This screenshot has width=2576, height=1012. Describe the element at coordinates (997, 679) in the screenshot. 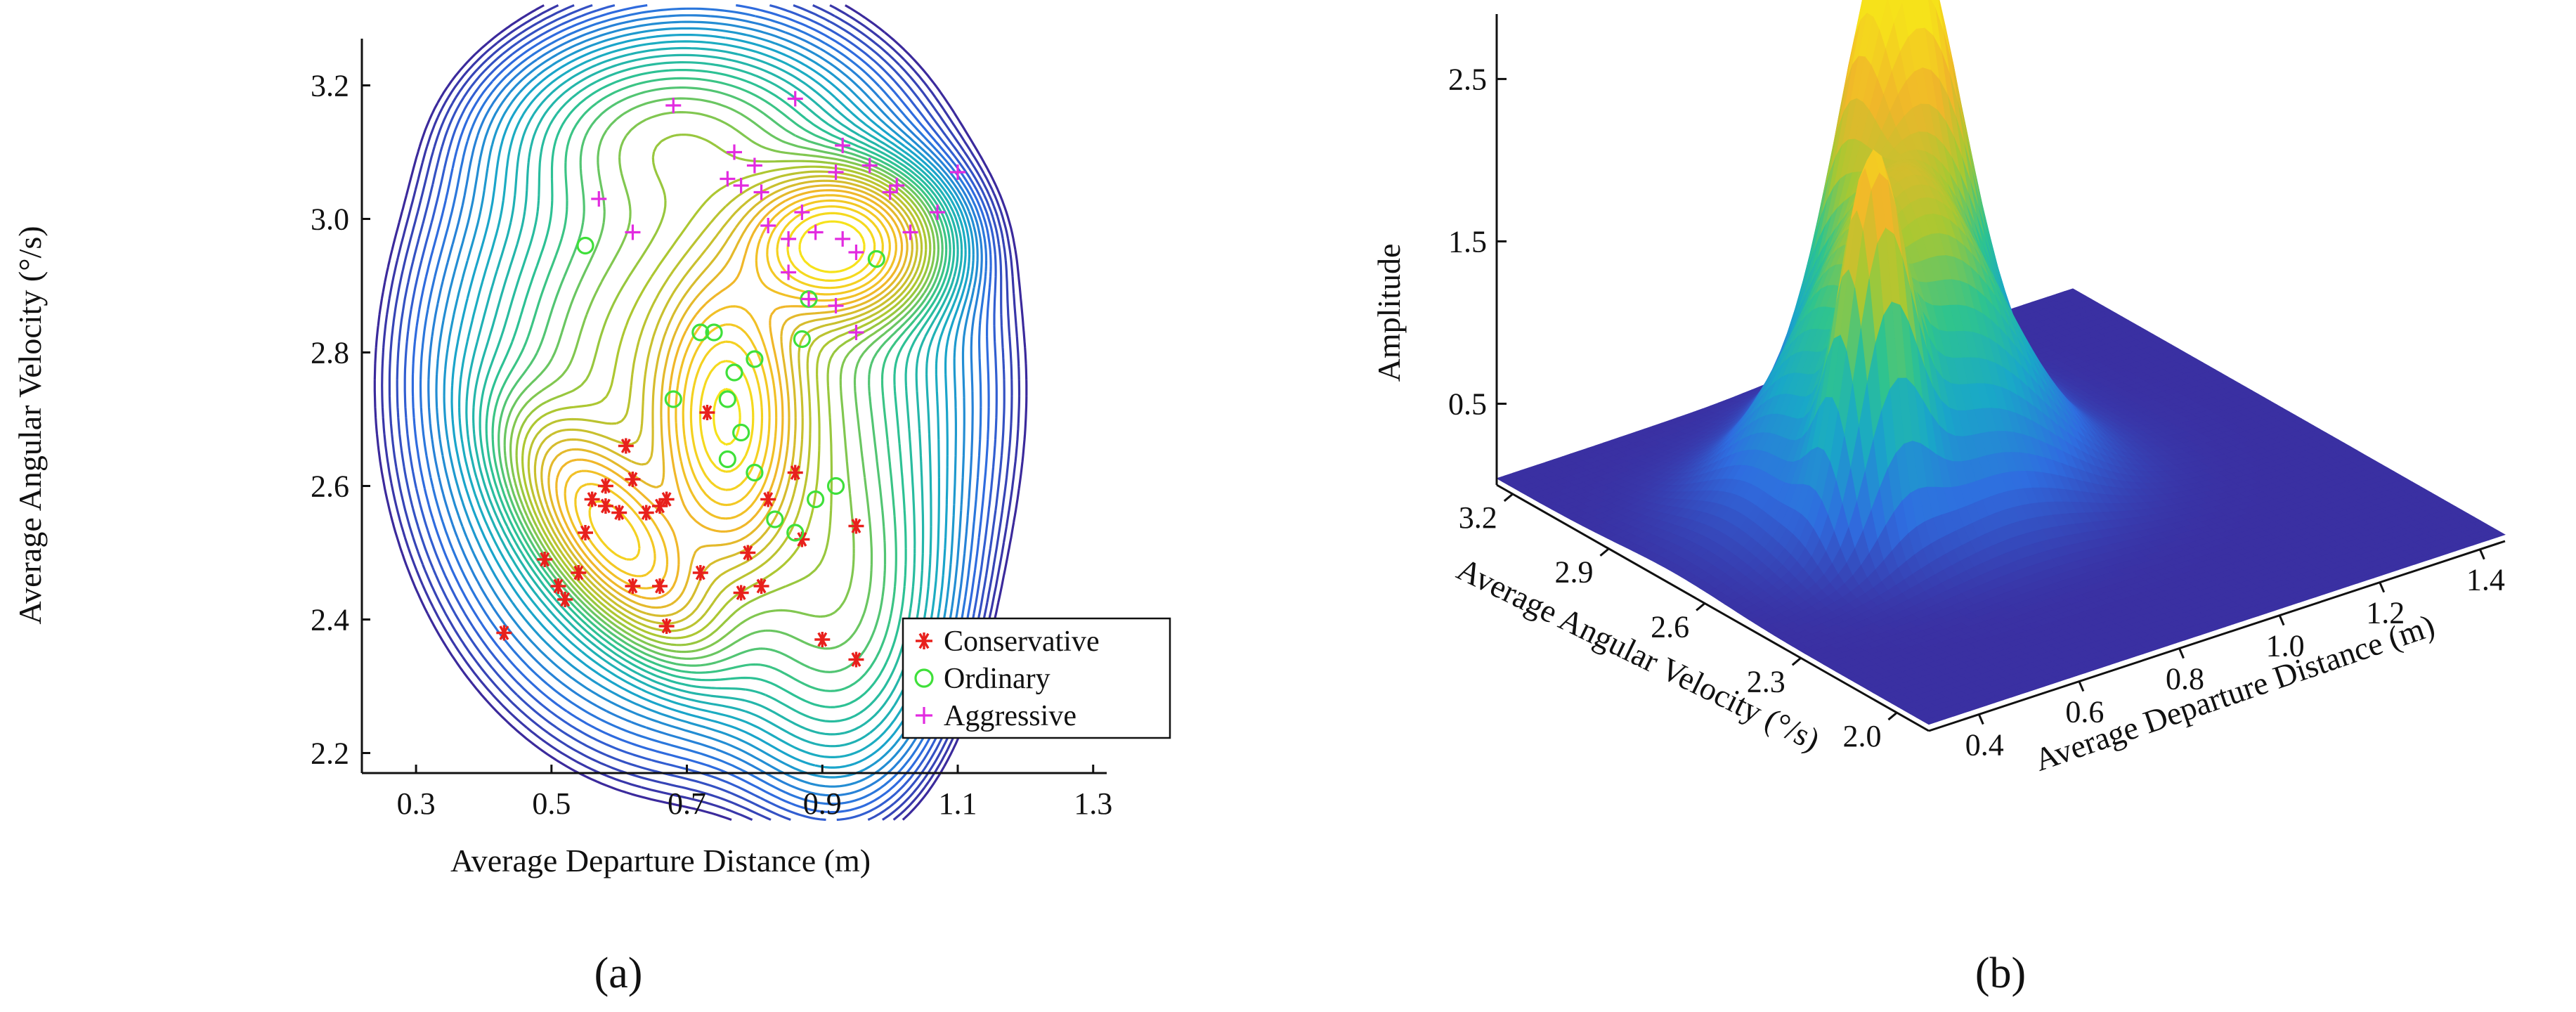

I see `legend-label: Ordinary` at that location.